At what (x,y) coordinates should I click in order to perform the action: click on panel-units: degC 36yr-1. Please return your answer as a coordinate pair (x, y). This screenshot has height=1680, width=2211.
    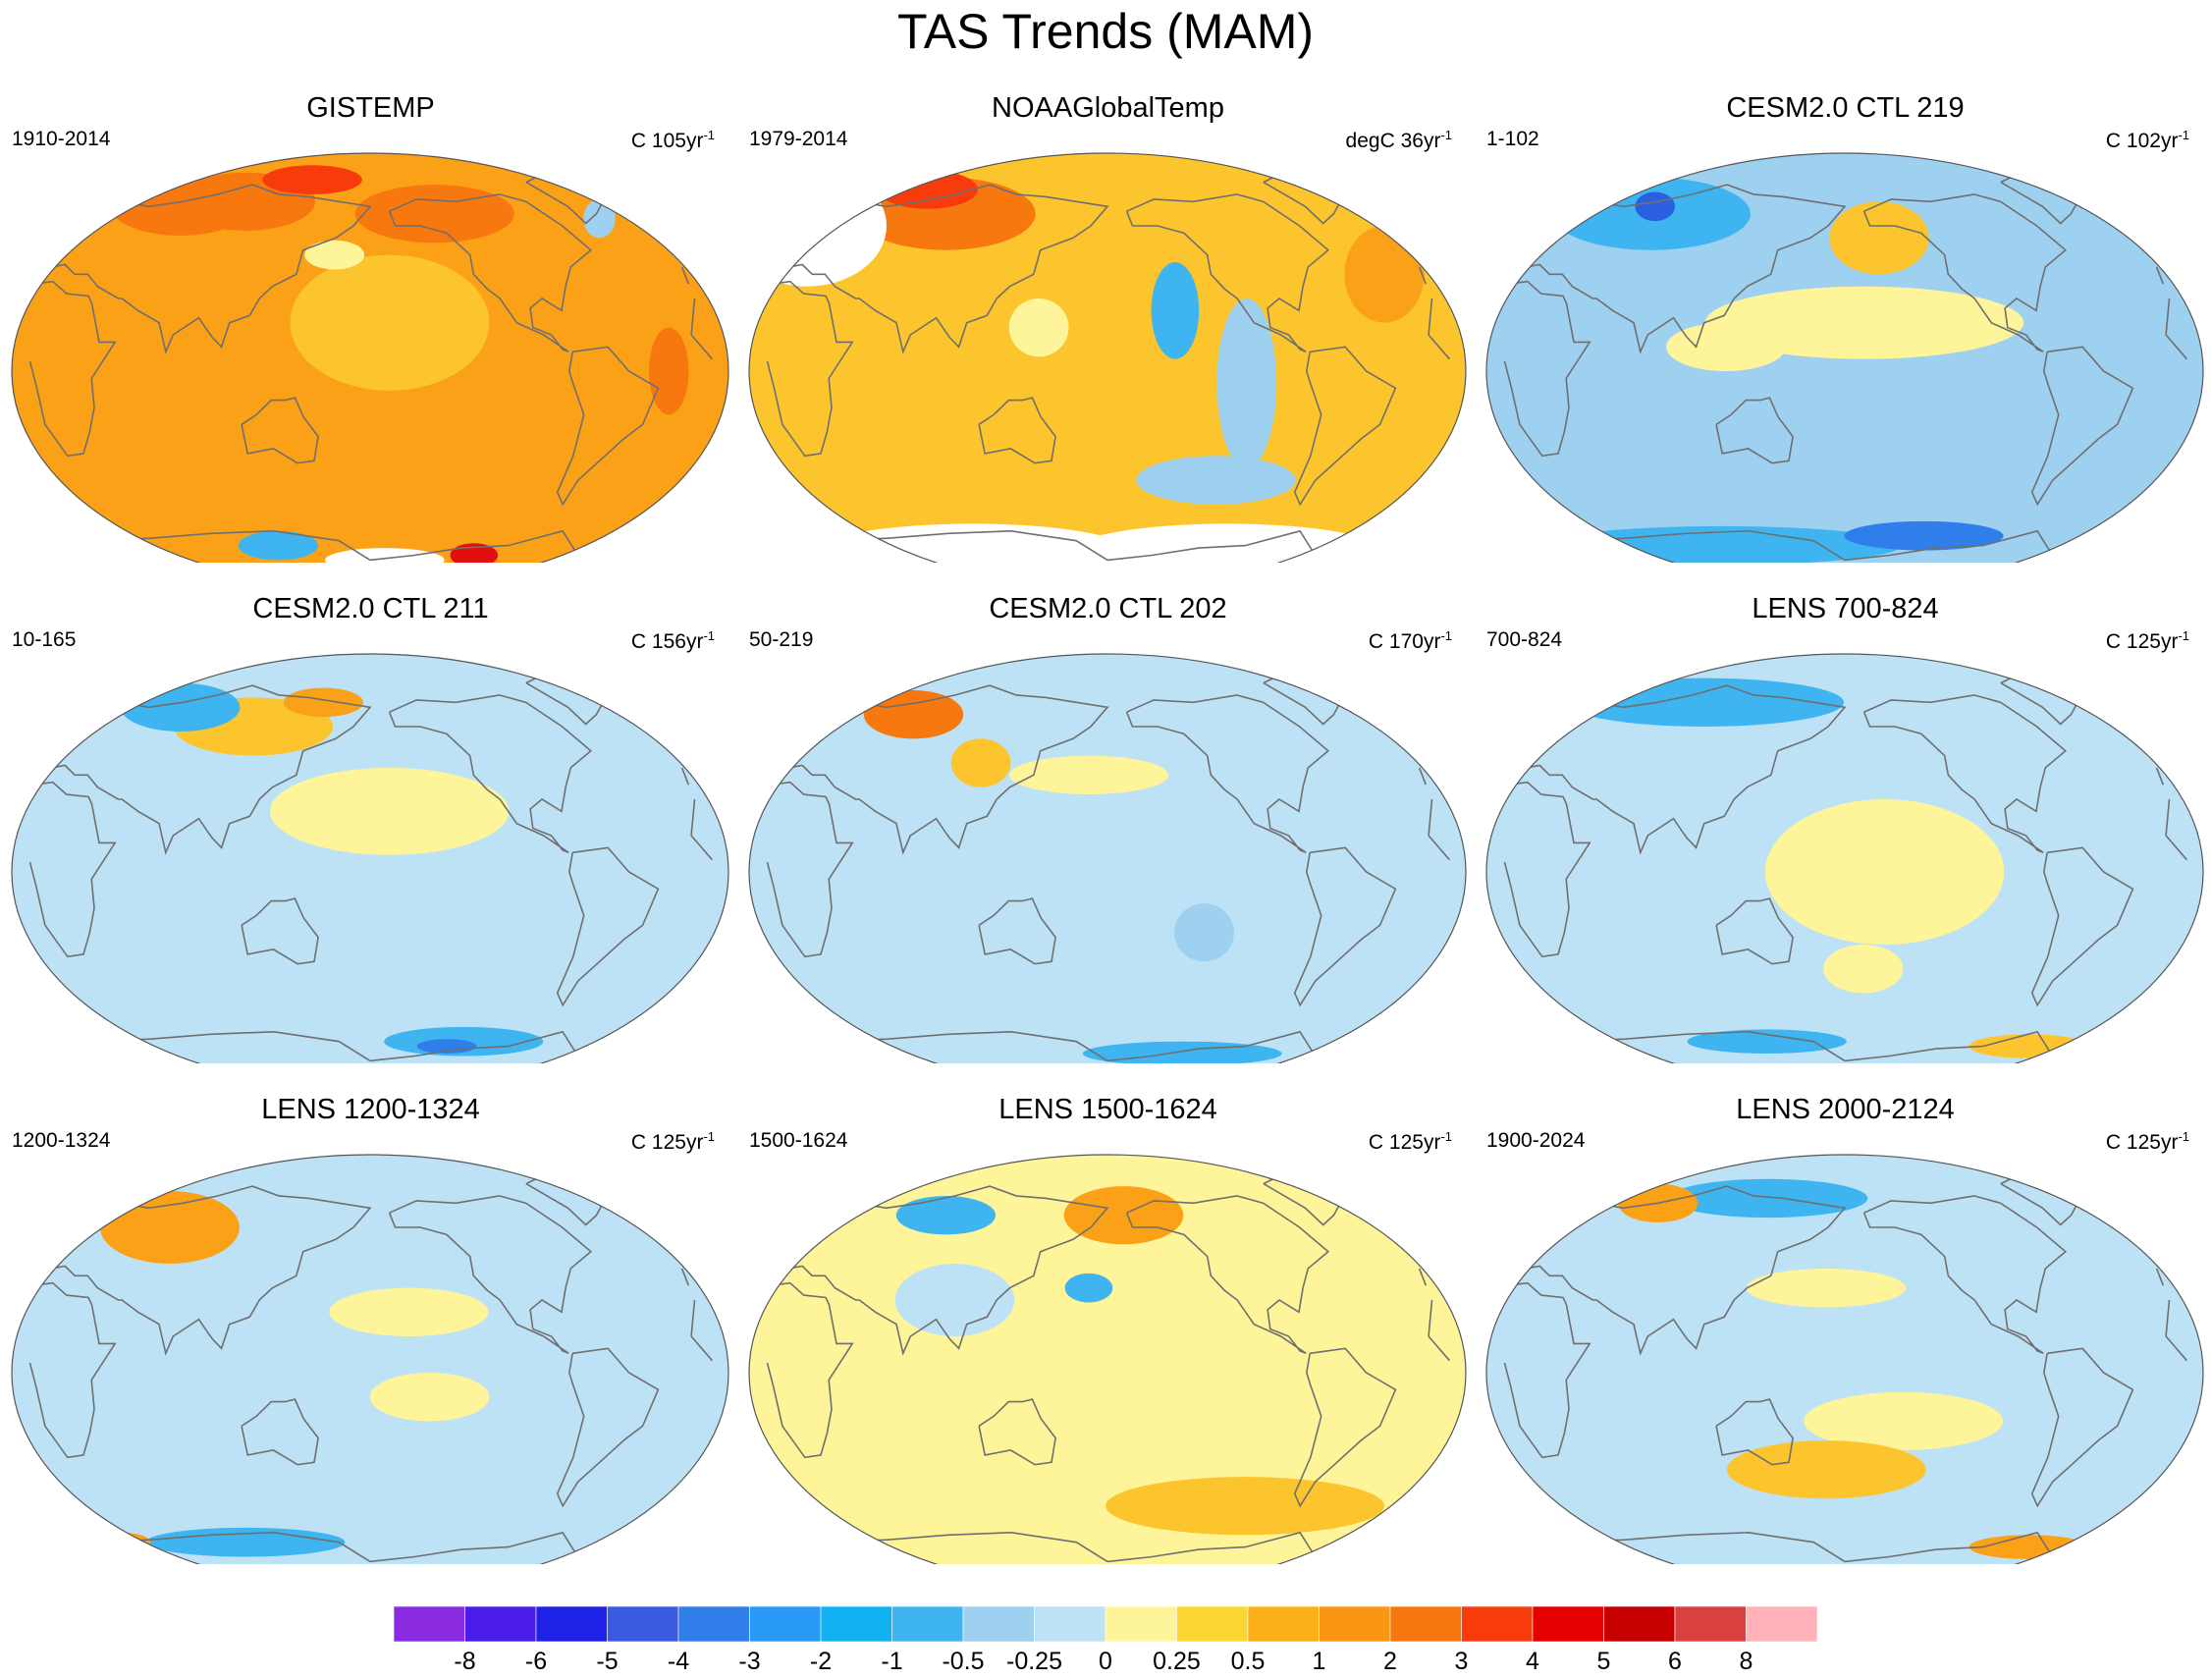
    Looking at the image, I should click on (1399, 138).